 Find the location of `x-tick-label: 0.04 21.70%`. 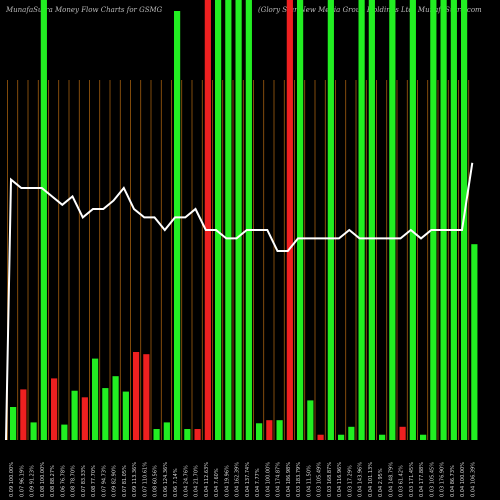

x-tick-label: 0.04 21.70% is located at coordinates (197, 481).